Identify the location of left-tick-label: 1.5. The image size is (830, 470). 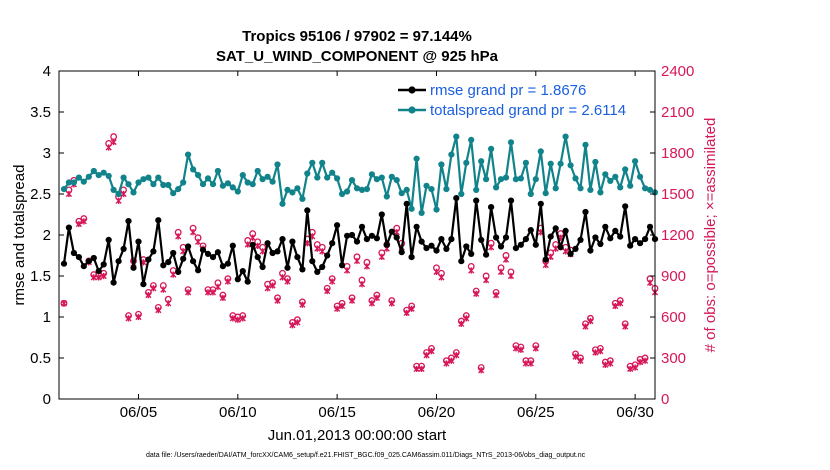
(40, 276).